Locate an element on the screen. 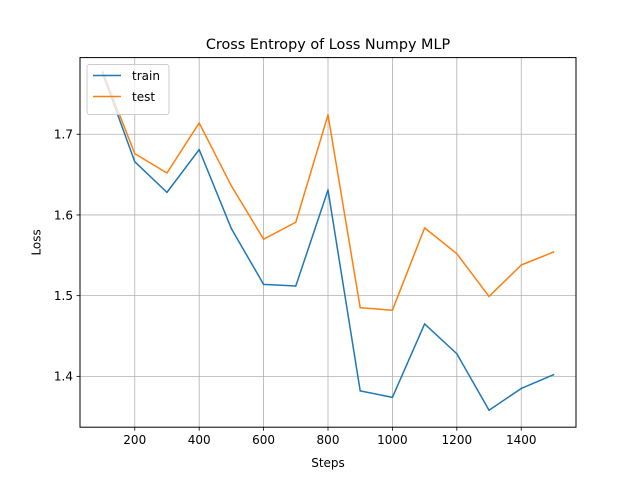 The width and height of the screenshot is (640, 484). chart-title: Cross Entropy of Loss Numpy MLP is located at coordinates (328, 45).